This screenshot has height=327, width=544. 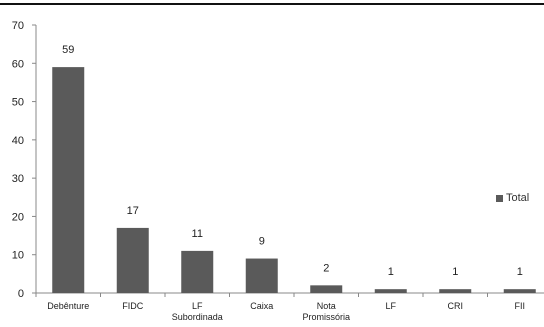 I want to click on data-label: 9, so click(x=262, y=242).